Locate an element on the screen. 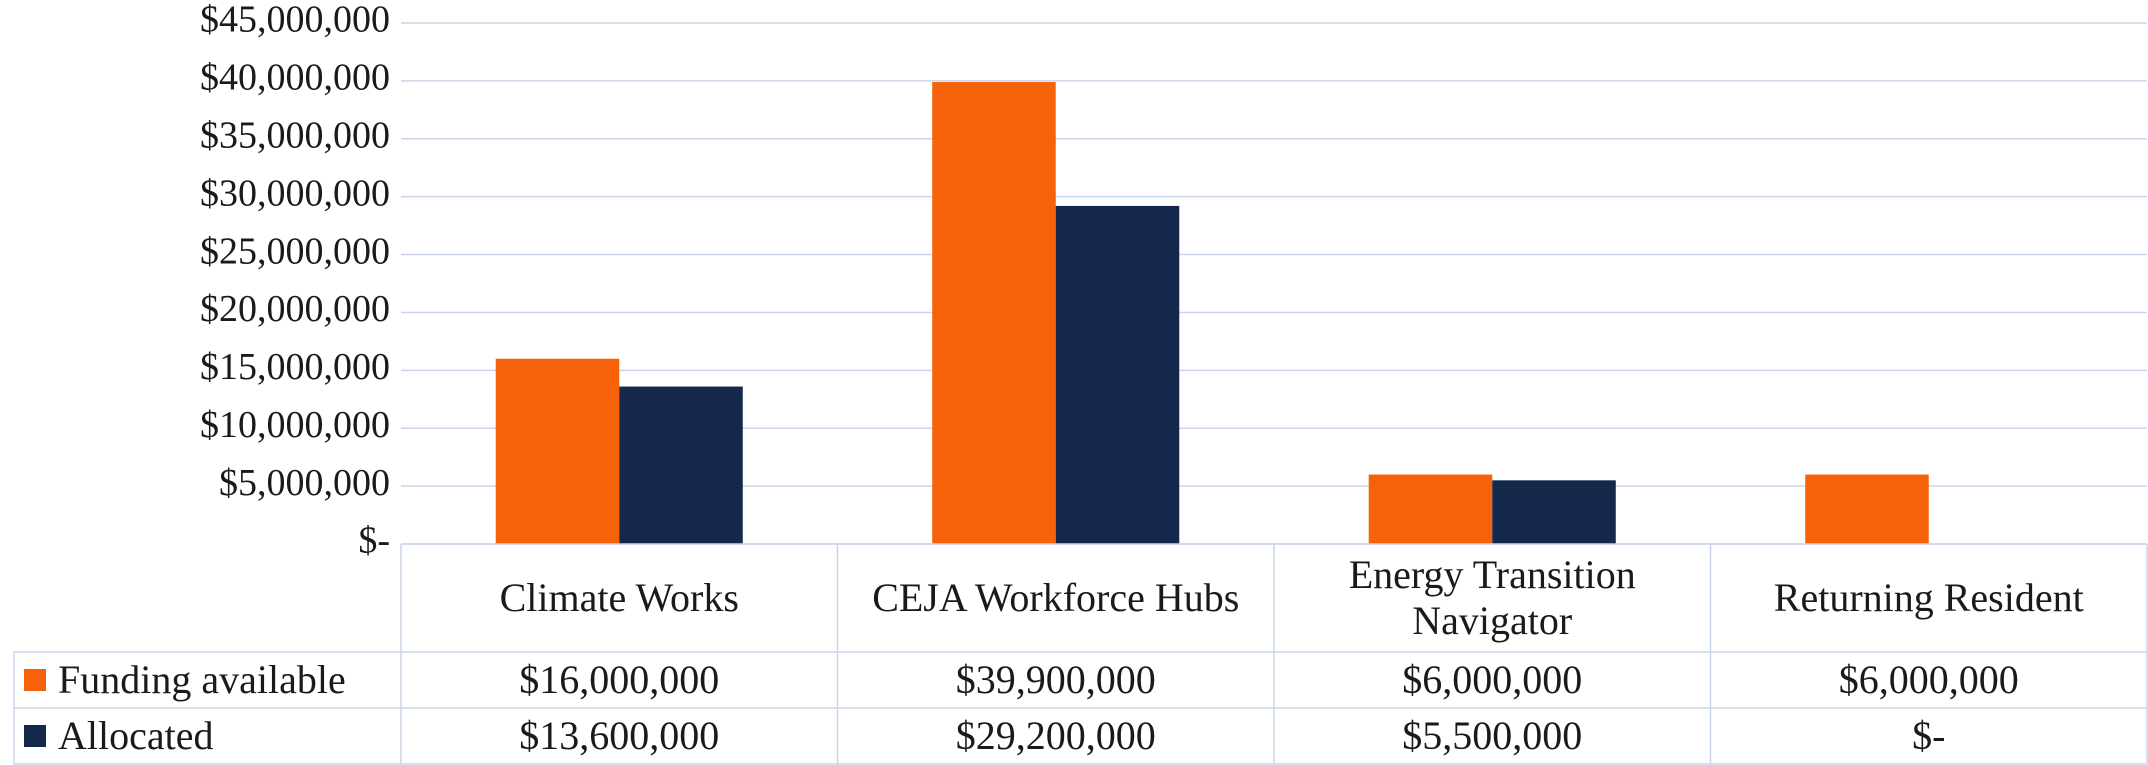  y-tick-label: $45,000,000 is located at coordinates (295, 20).